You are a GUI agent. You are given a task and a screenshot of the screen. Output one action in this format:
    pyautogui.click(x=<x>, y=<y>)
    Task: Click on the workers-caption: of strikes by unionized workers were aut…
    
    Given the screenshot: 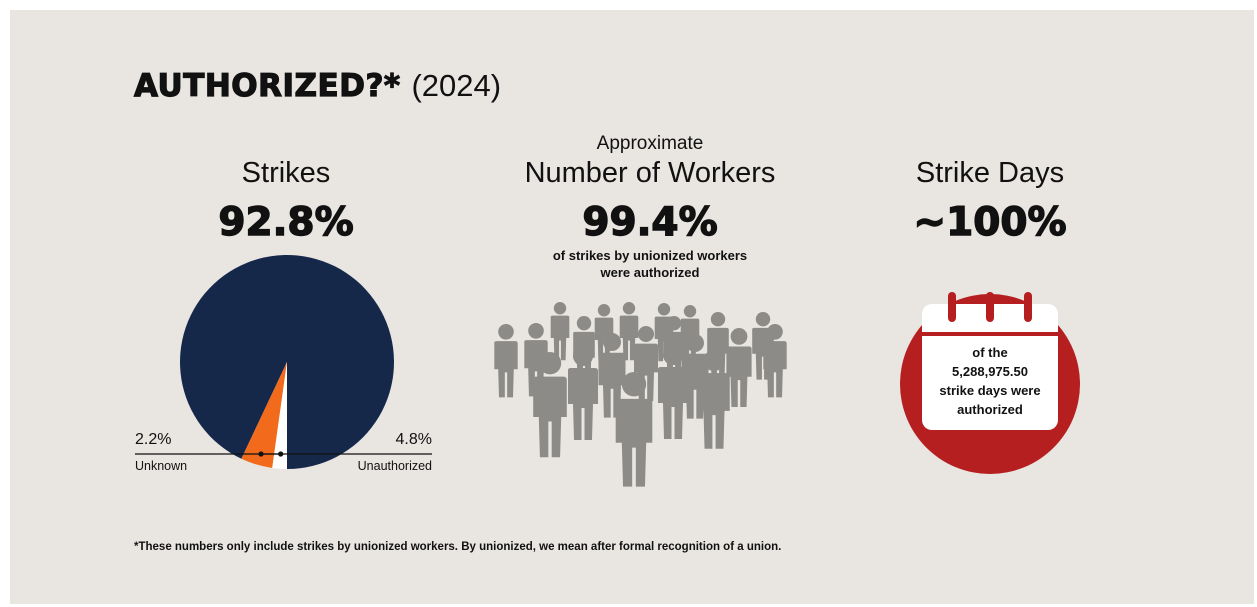 What is the action you would take?
    pyautogui.click(x=650, y=264)
    